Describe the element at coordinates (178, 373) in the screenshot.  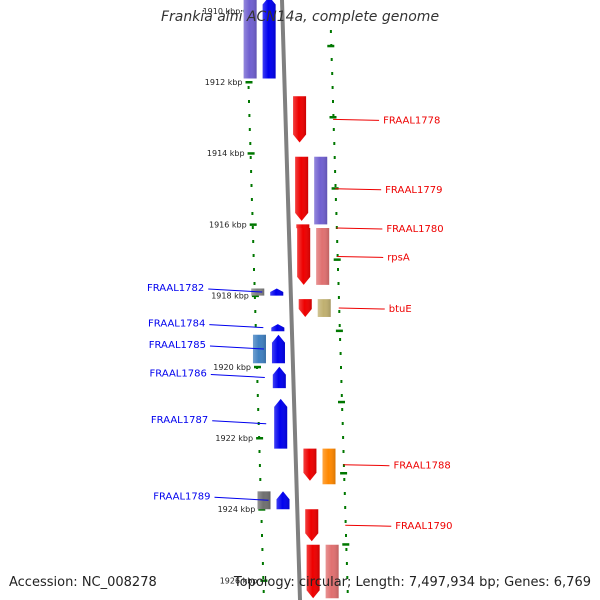
I see `gene-label-fraal1786: FRAAL1786` at that location.